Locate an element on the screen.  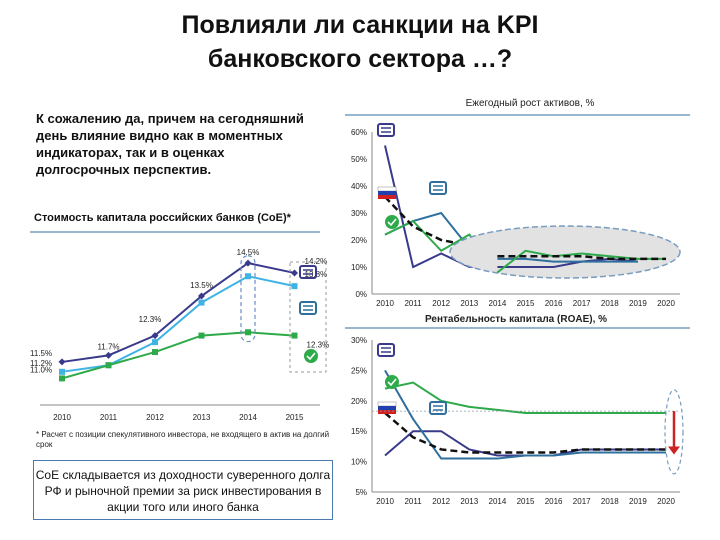
coe-sber-icon-circle is located at coordinates (311, 356).